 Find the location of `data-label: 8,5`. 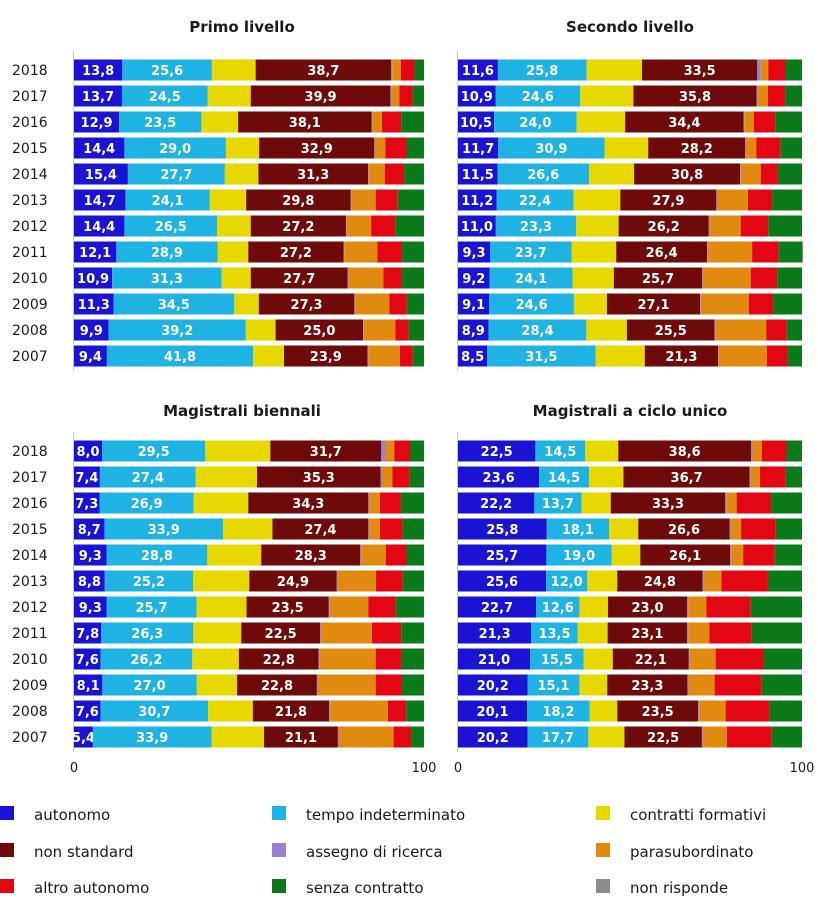

data-label: 8,5 is located at coordinates (472, 357).